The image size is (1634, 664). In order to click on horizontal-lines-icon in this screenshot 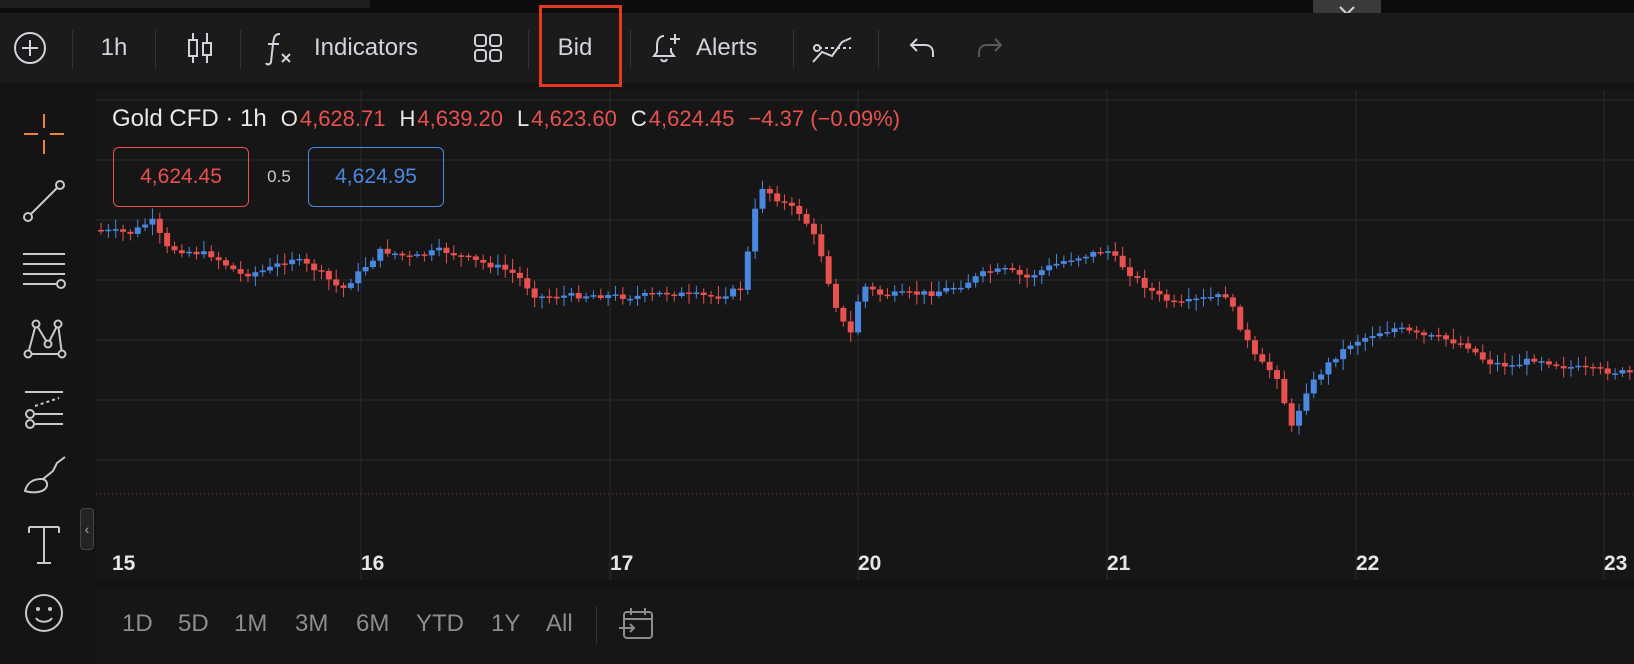, I will do `click(44, 271)`.